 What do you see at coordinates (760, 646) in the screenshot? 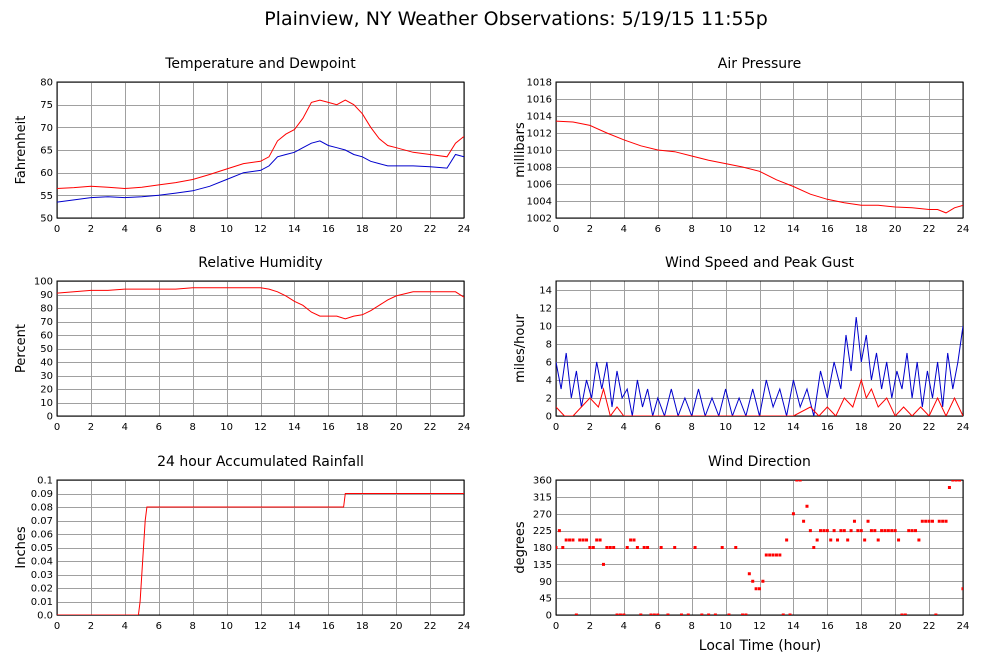
I see `x-axis-label: Local Time (hour)` at bounding box center [760, 646].